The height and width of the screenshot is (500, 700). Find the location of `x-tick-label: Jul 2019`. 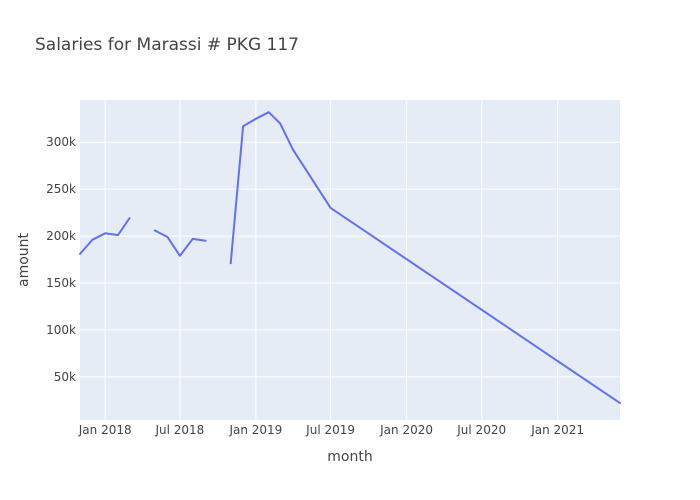

x-tick-label: Jul 2019 is located at coordinates (330, 430).